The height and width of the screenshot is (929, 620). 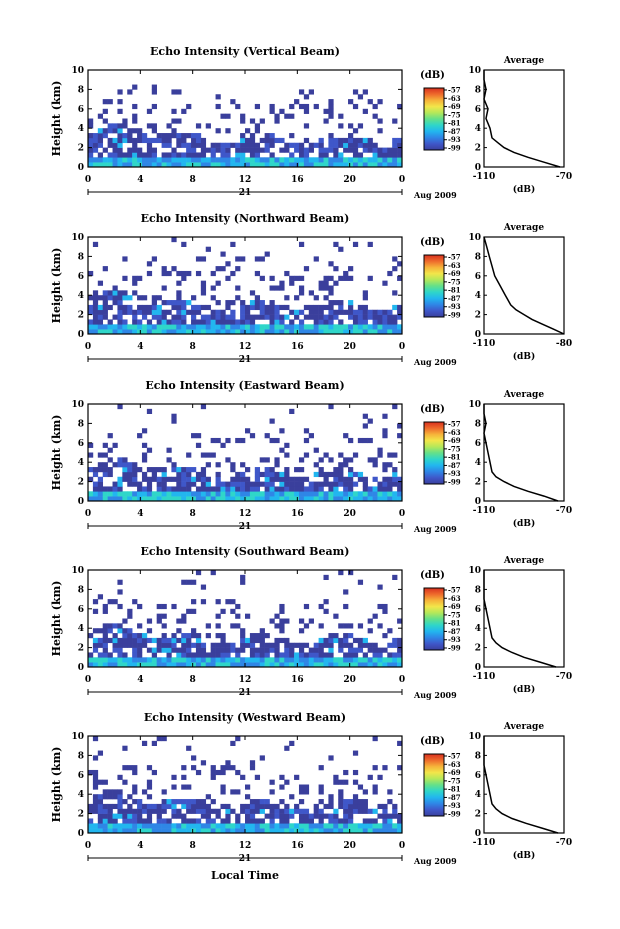 What do you see at coordinates (454, 631) in the screenshot?
I see `colorbar-tick-label: -87` at bounding box center [454, 631].